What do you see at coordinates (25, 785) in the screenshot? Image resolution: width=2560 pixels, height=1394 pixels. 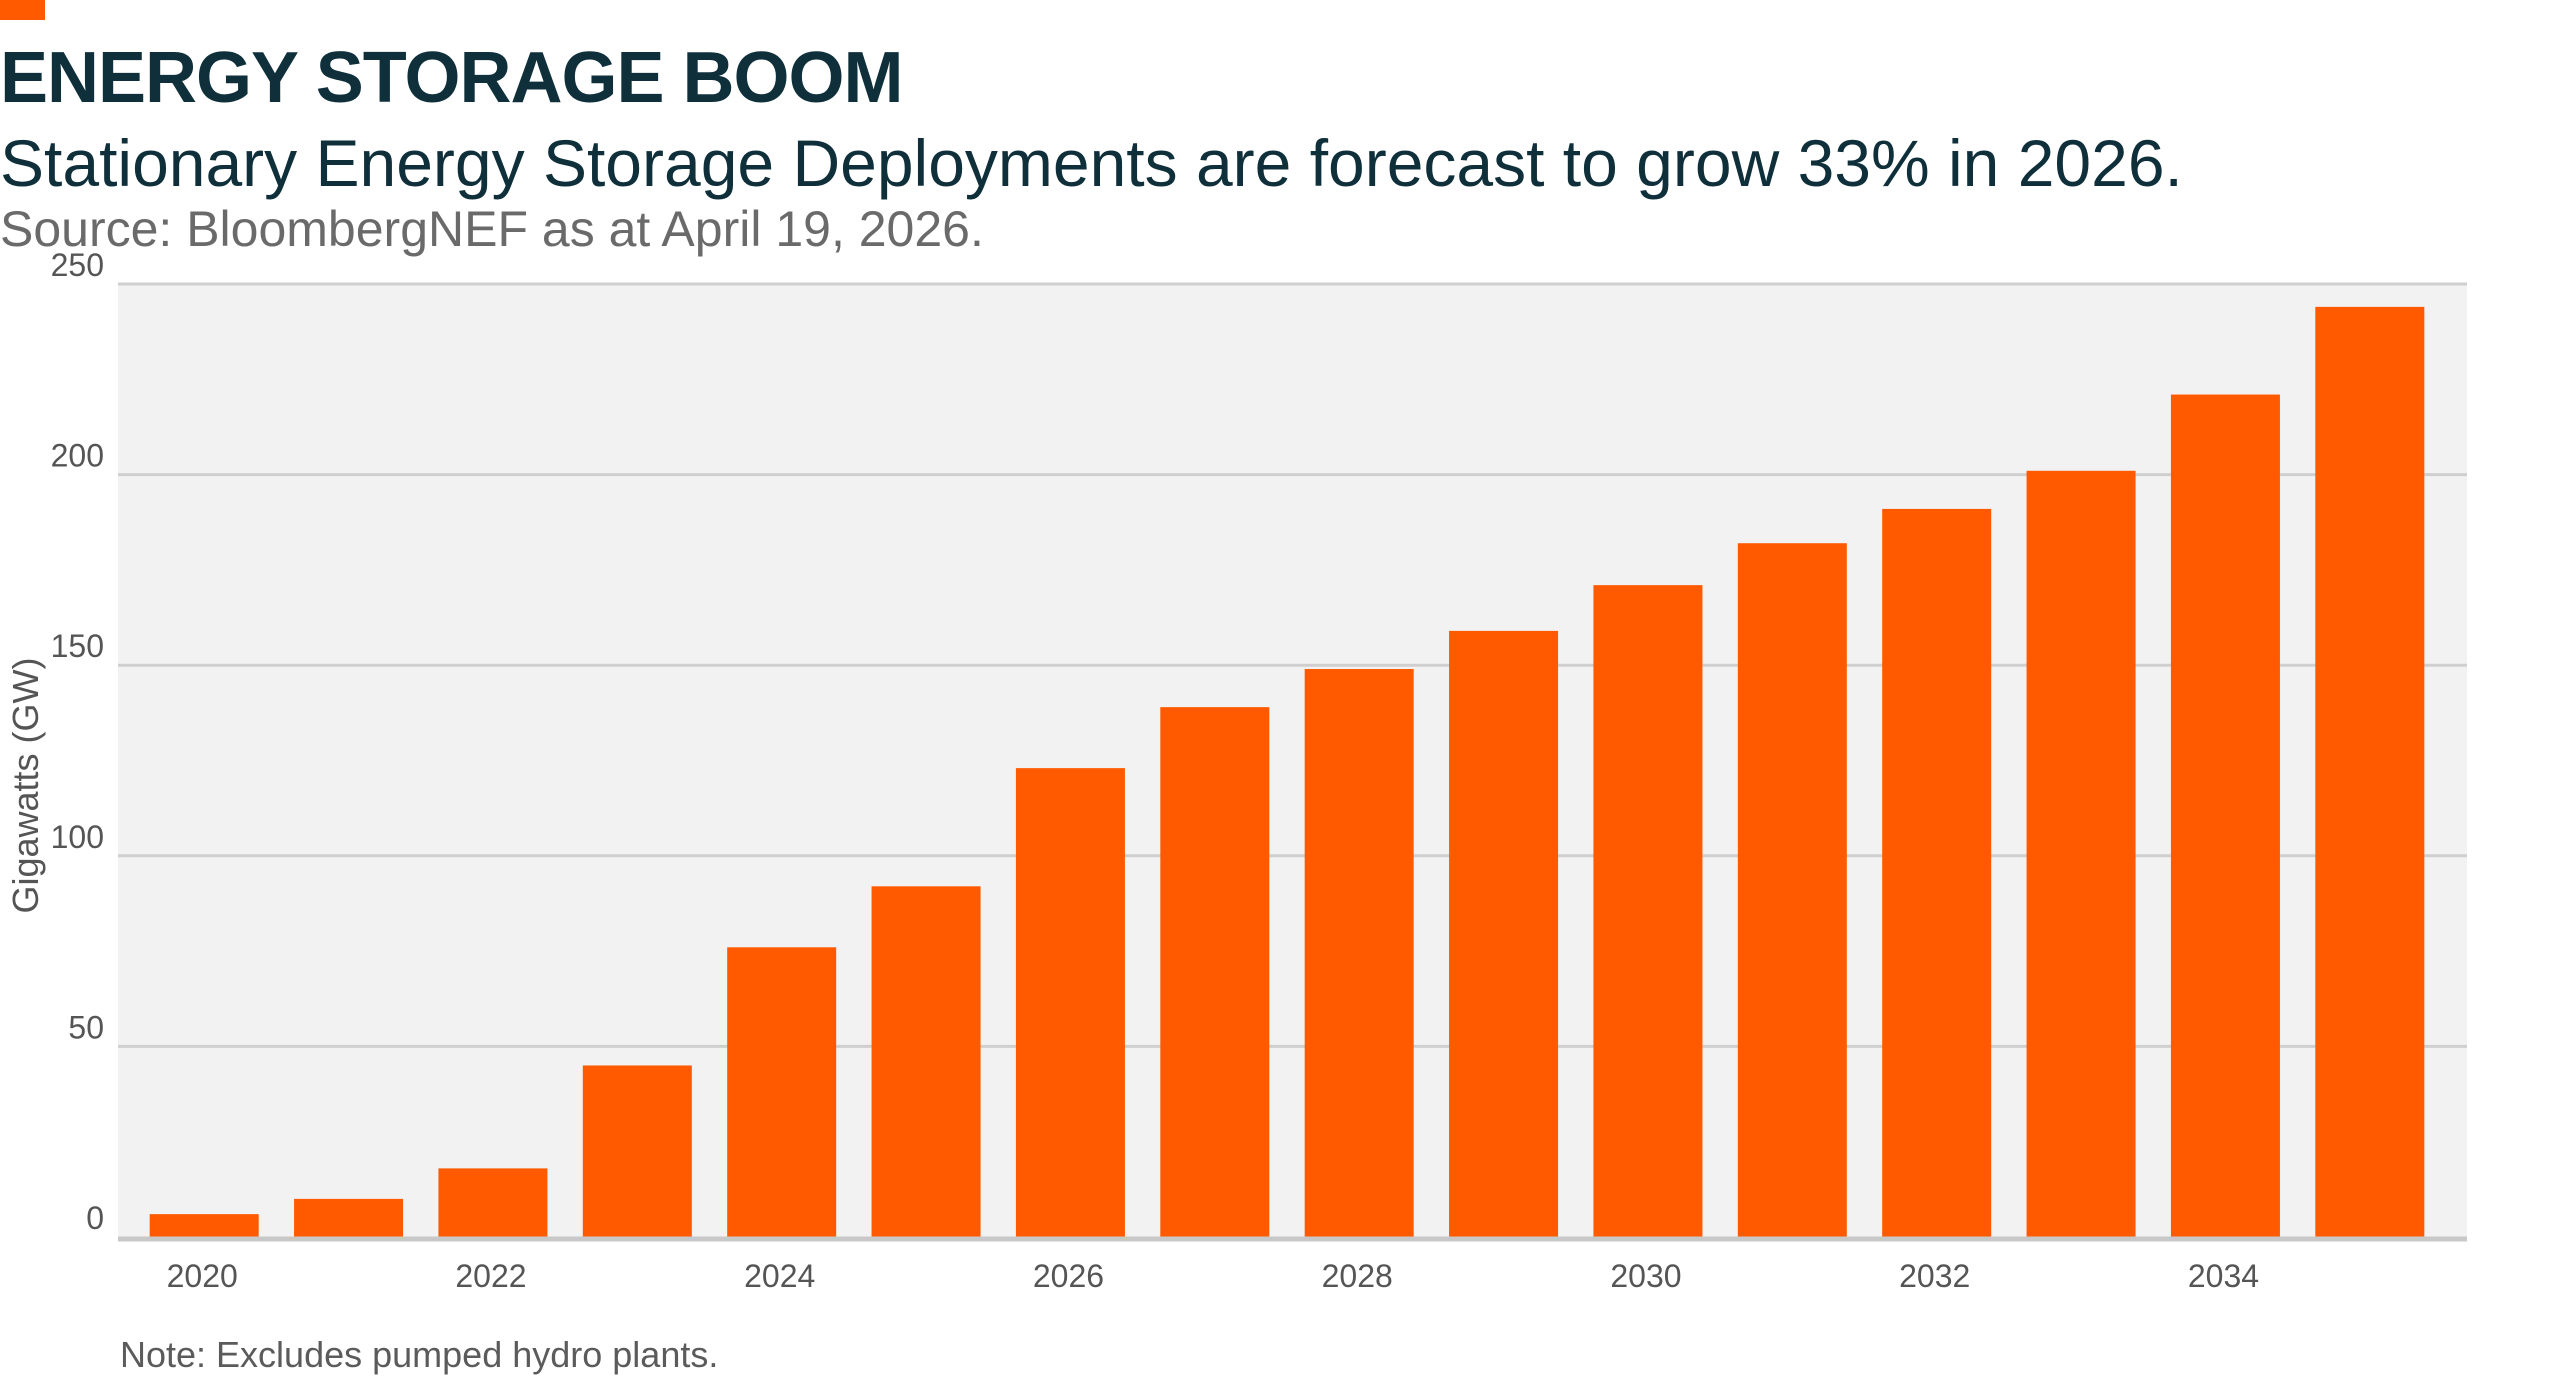 I see `y-axis-title: Gigawatts (GW)` at bounding box center [25, 785].